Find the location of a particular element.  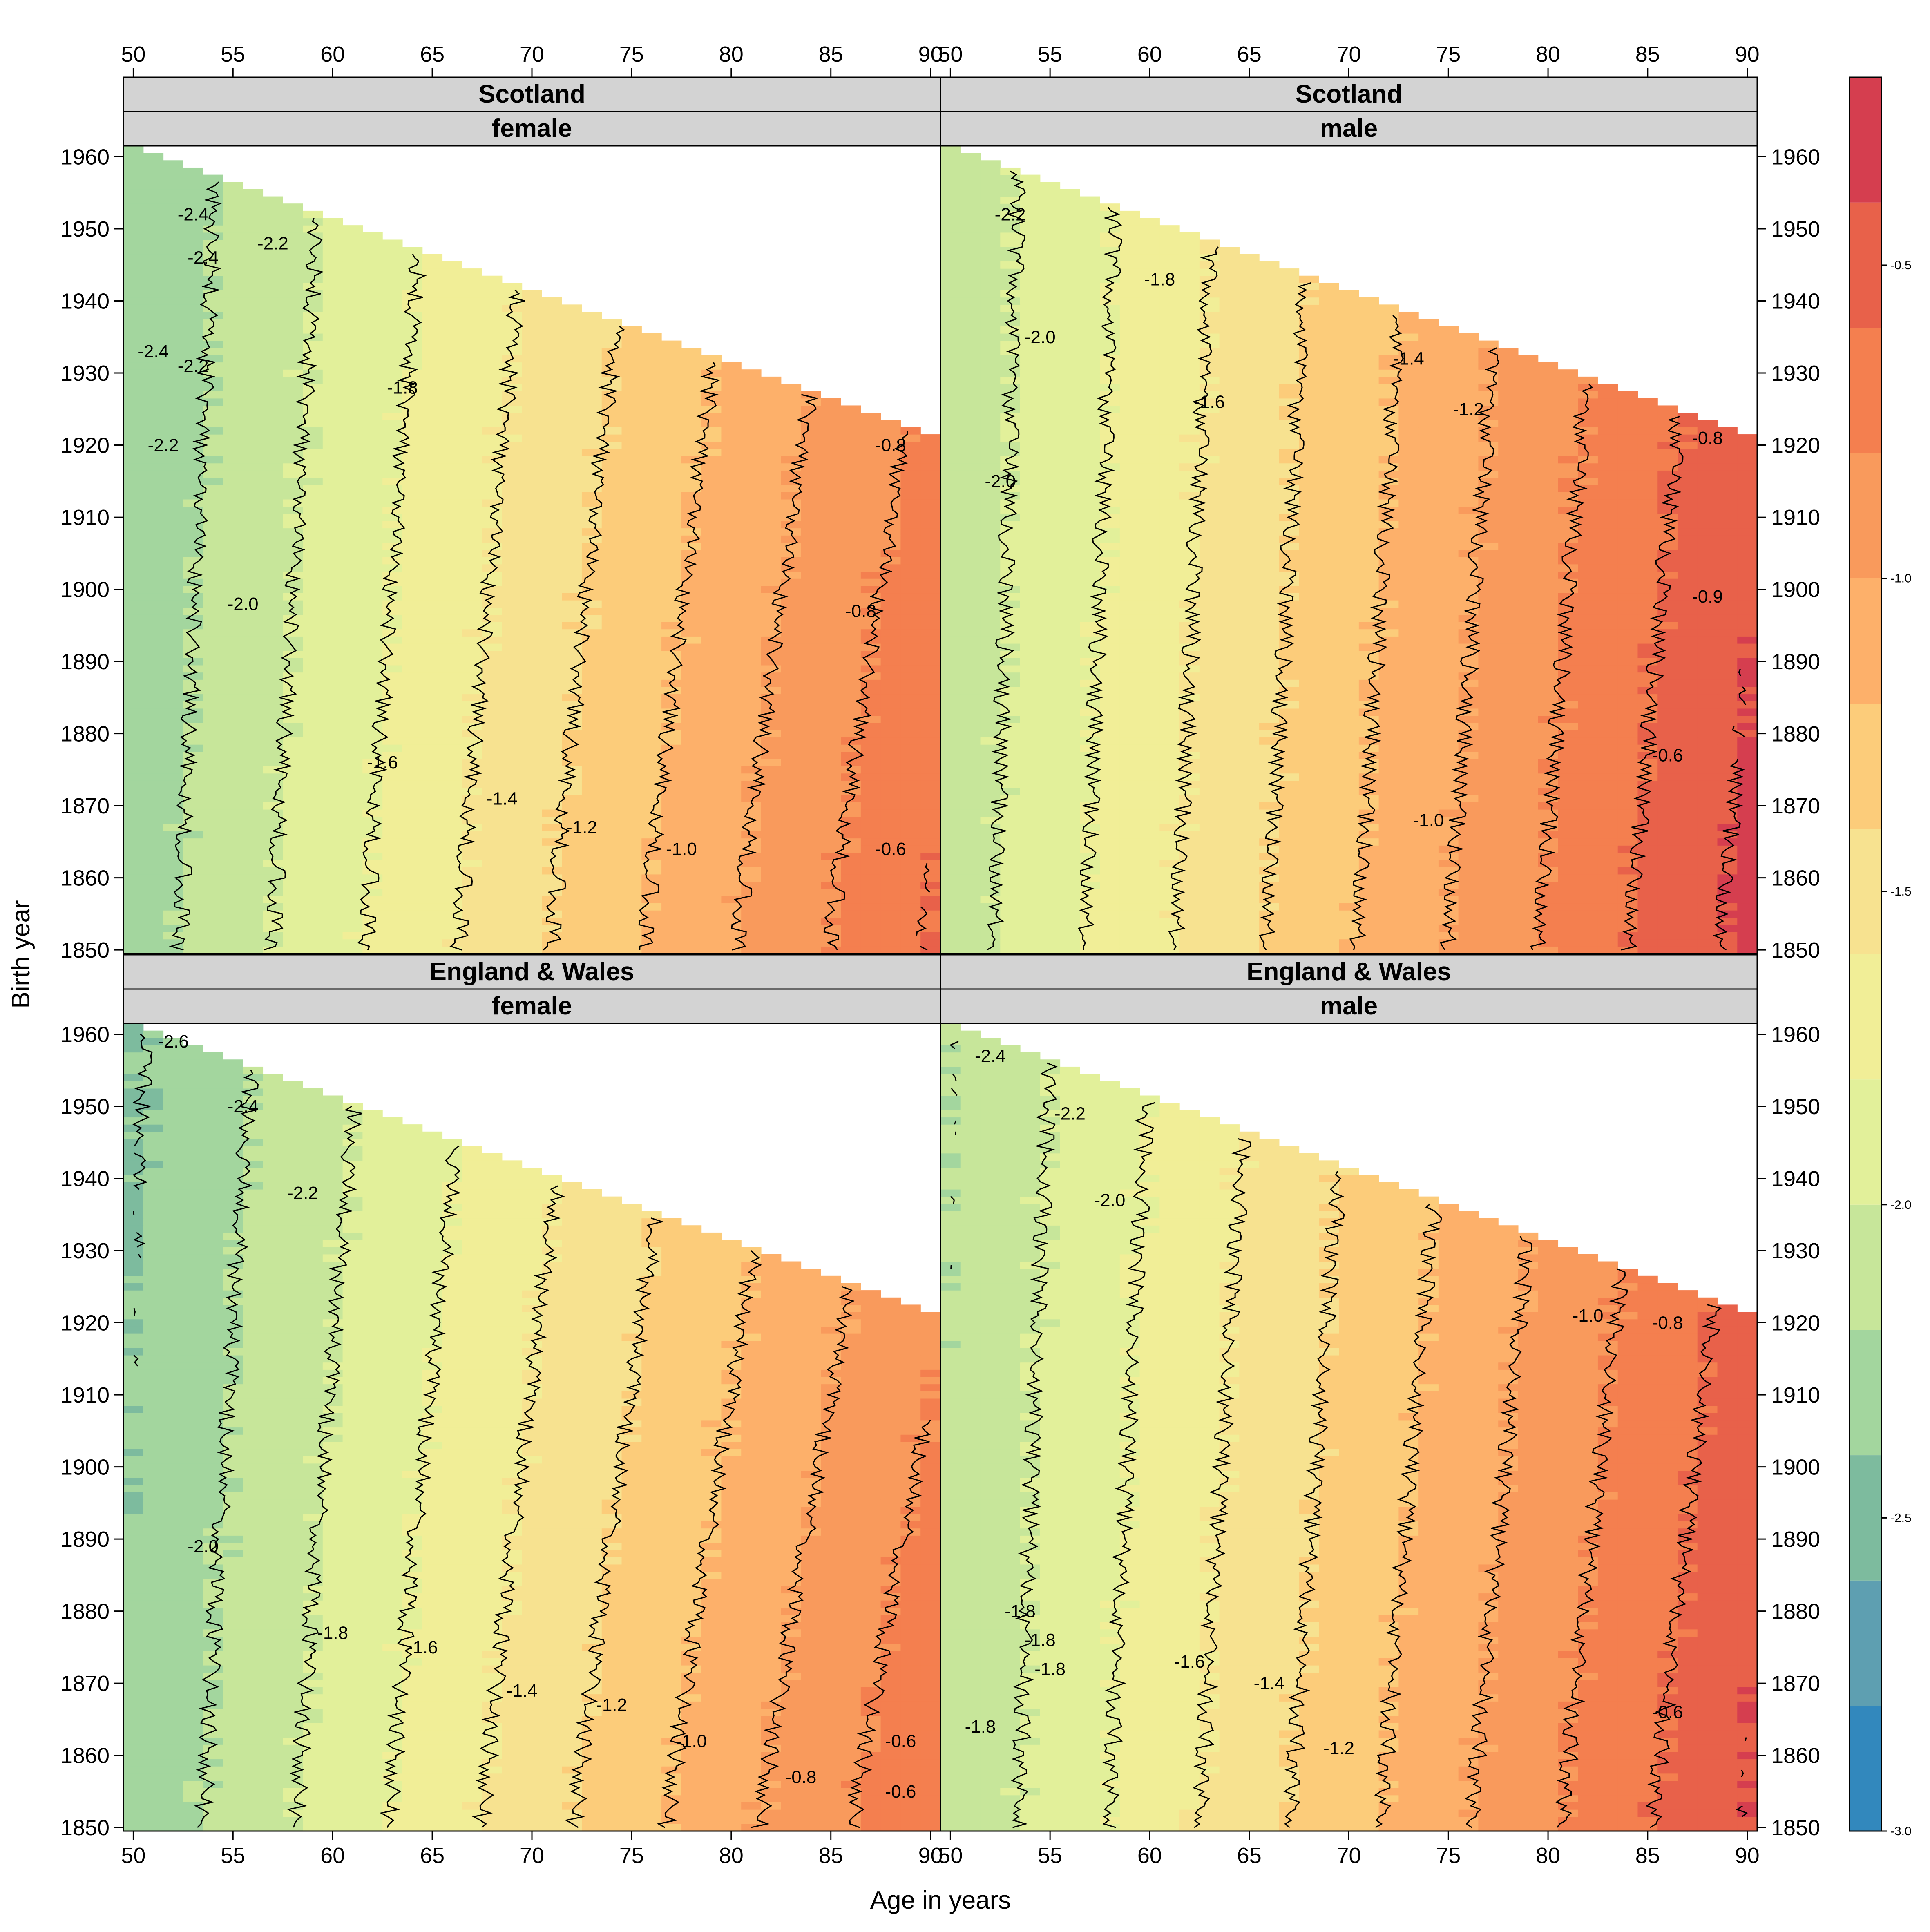

color-key-label: -1.0 is located at coordinates (1901, 578).